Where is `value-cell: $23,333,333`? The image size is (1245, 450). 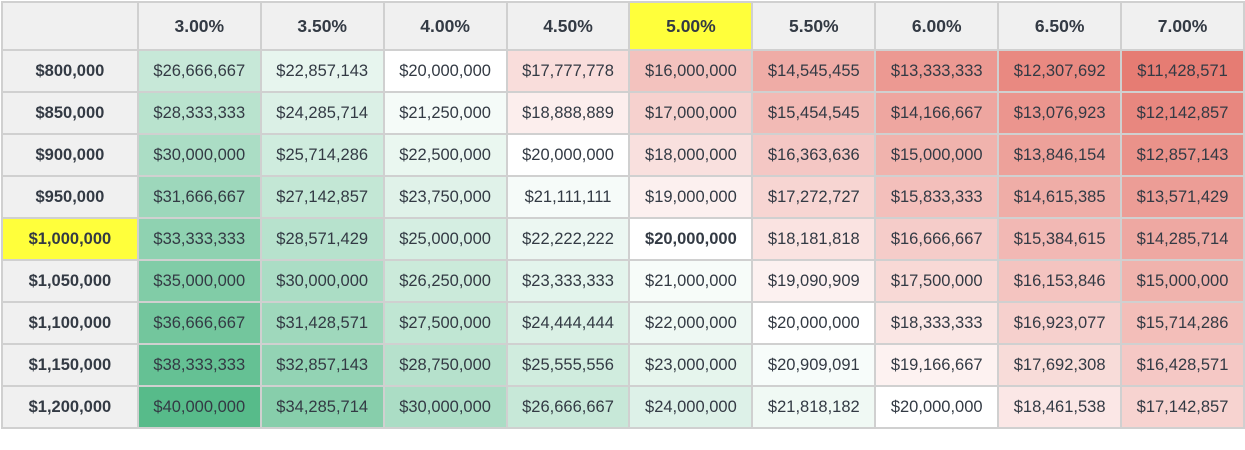
value-cell: $23,333,333 is located at coordinates (568, 281).